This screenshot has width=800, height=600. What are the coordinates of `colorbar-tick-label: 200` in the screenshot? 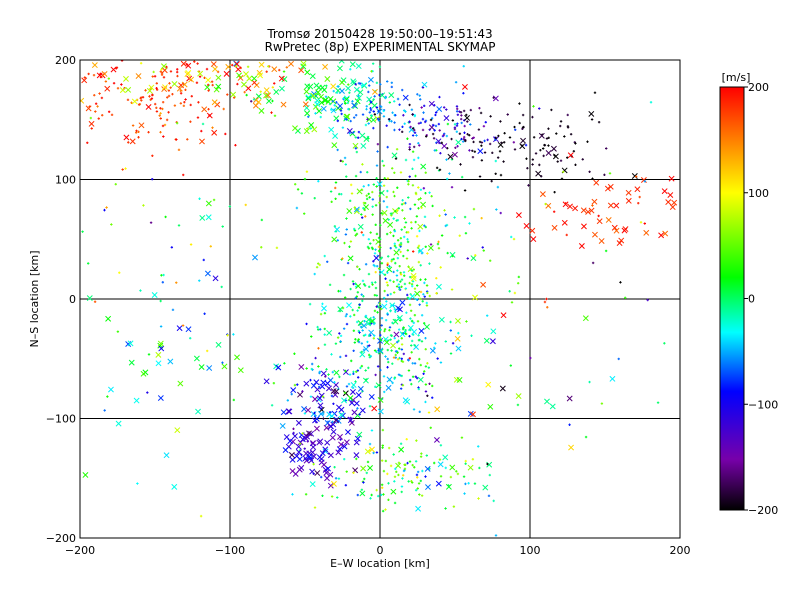 It's located at (758, 87).